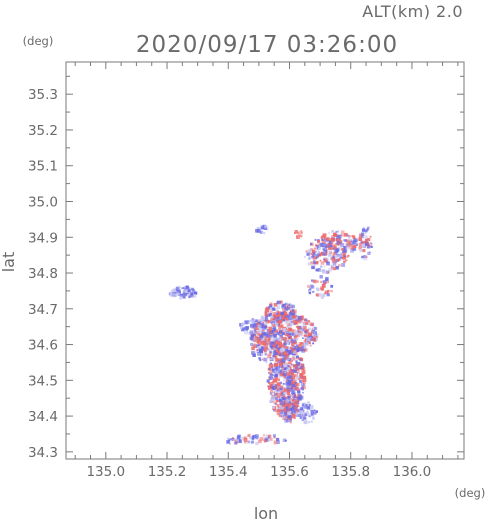  I want to click on chart-title: 2020/09/17 03:26:00, so click(267, 45).